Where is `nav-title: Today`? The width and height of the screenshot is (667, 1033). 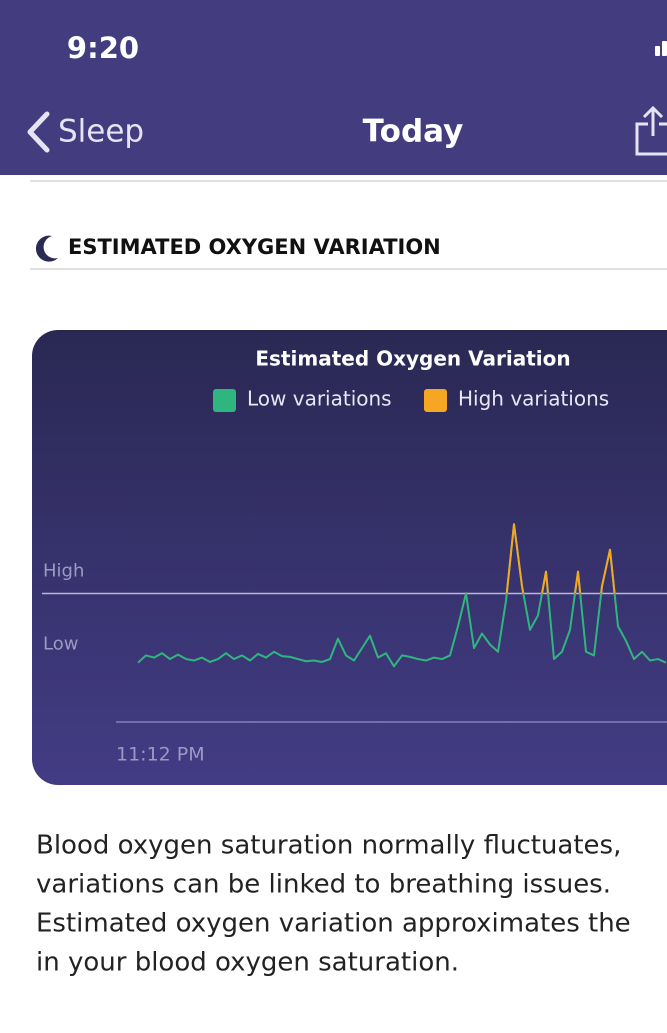 nav-title: Today is located at coordinates (413, 132).